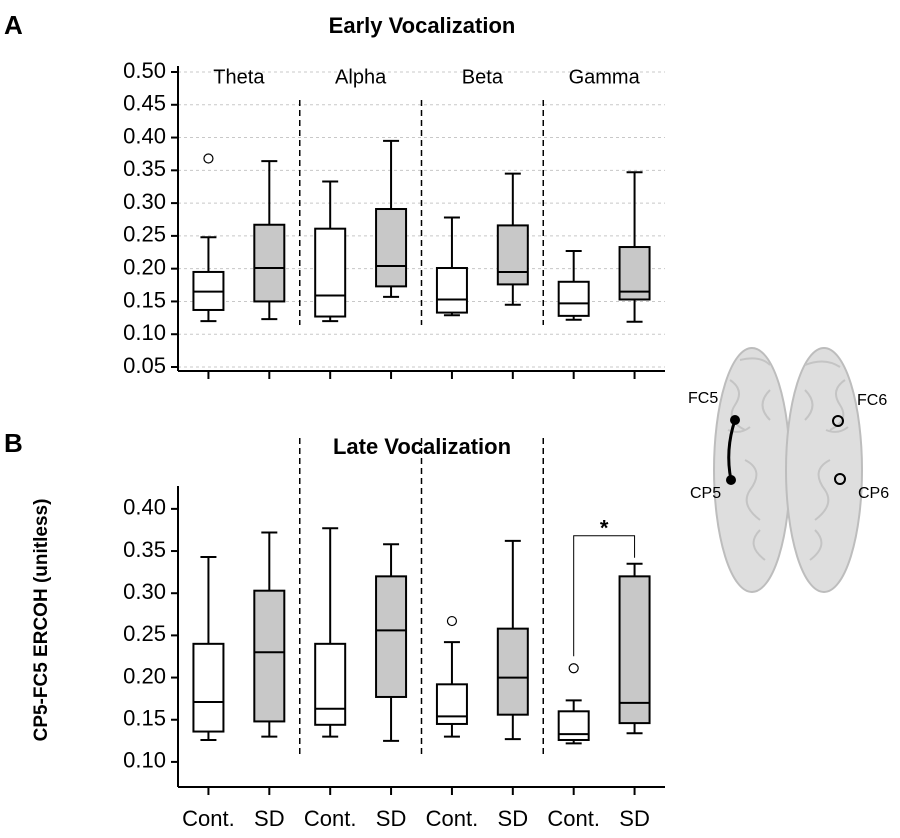 This screenshot has height=838, width=900. Describe the element at coordinates (732, 450) in the screenshot. I see `connection` at that location.